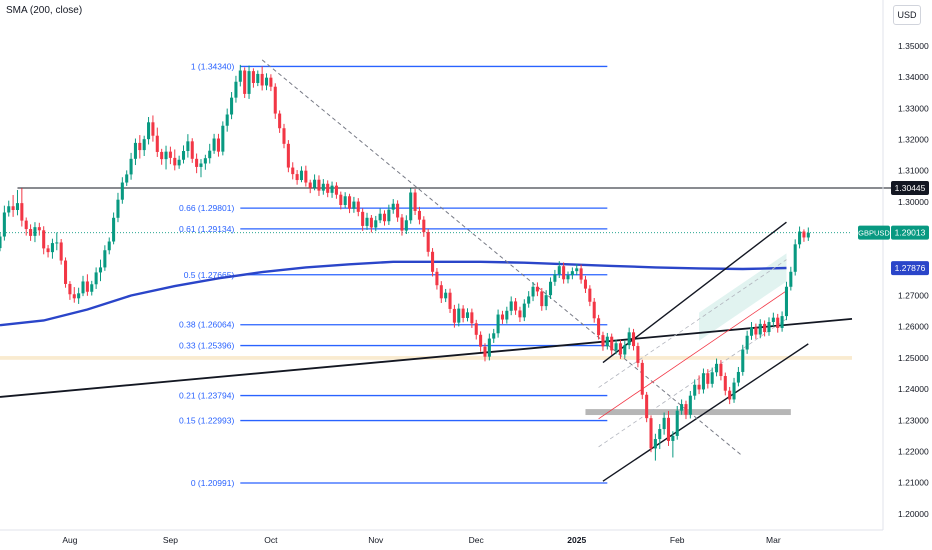 This screenshot has height=550, width=932. I want to click on fib-level-label: 0.15 (1.22993), so click(206, 421).